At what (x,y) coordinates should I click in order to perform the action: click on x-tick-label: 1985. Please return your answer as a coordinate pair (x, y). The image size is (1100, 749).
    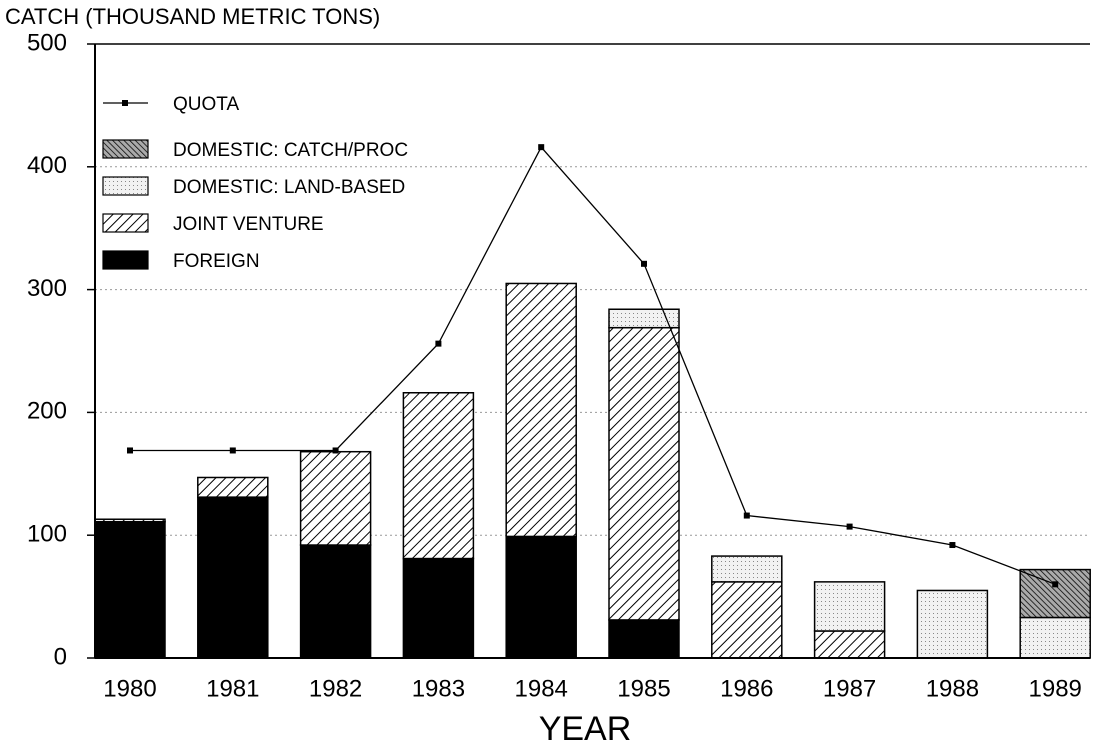
    Looking at the image, I should click on (643, 688).